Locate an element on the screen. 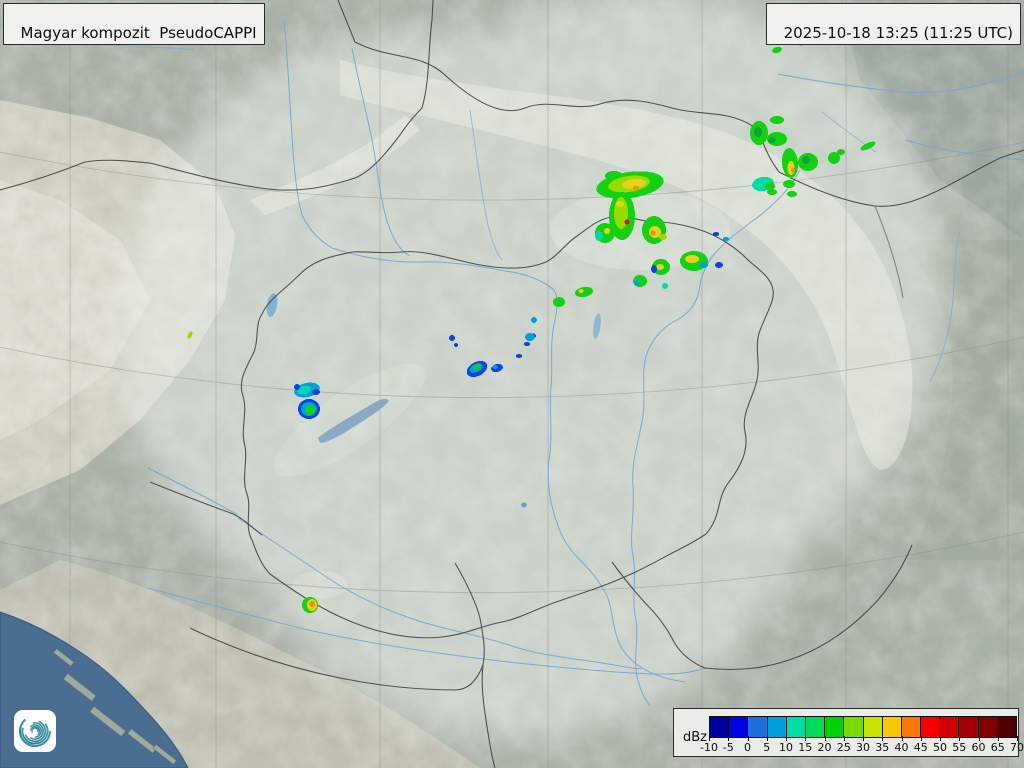 Image resolution: width=1024 pixels, height=768 pixels. legend-labelrow: -10 -5 0 5 10 15 20 25 30 35 40 45 50 55 60 65 70 is located at coordinates (862, 748).